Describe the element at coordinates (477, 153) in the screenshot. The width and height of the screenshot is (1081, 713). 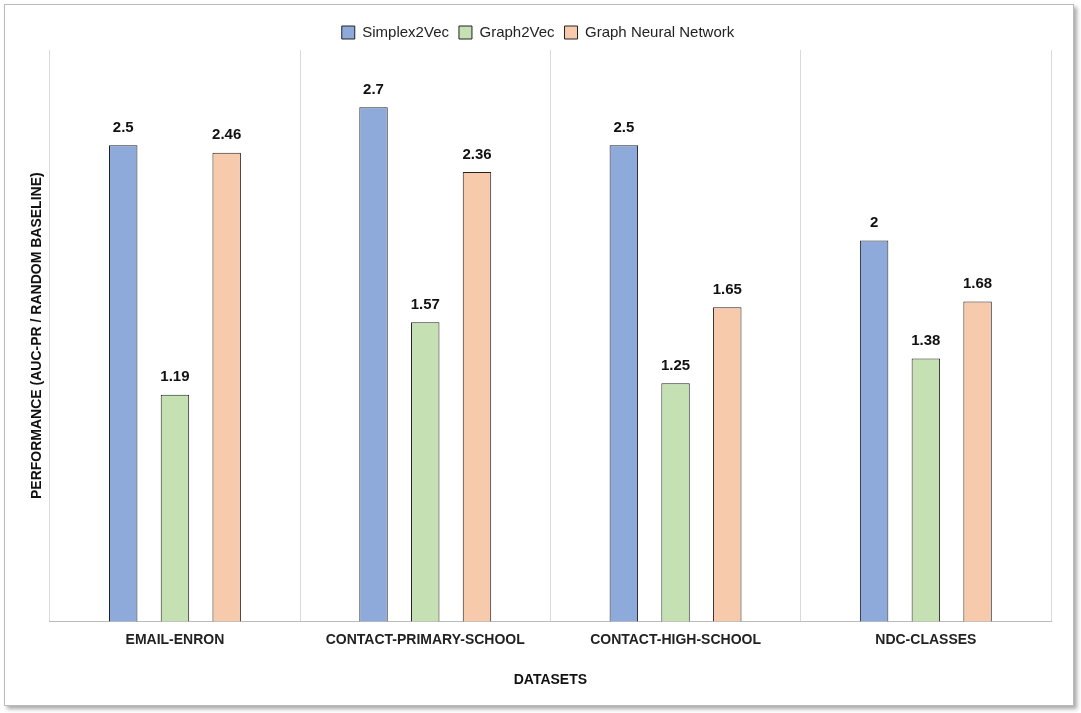
I see `data-label: 2.36` at that location.